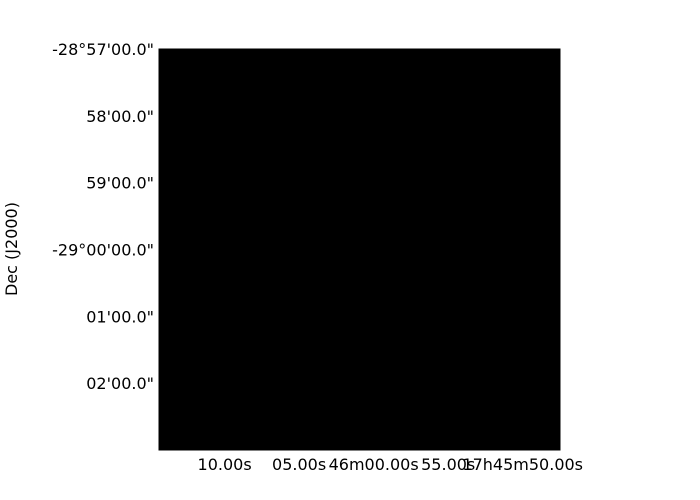 The height and width of the screenshot is (500, 700). What do you see at coordinates (103, 250) in the screenshot?
I see `y-tick-label: -29°00'00.0"` at bounding box center [103, 250].